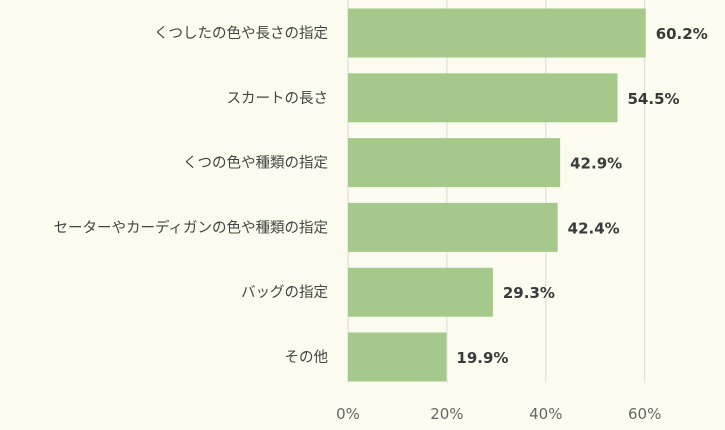 The height and width of the screenshot is (430, 725). What do you see at coordinates (278, 98) in the screenshot?
I see `category-label: スカートの長さ` at bounding box center [278, 98].